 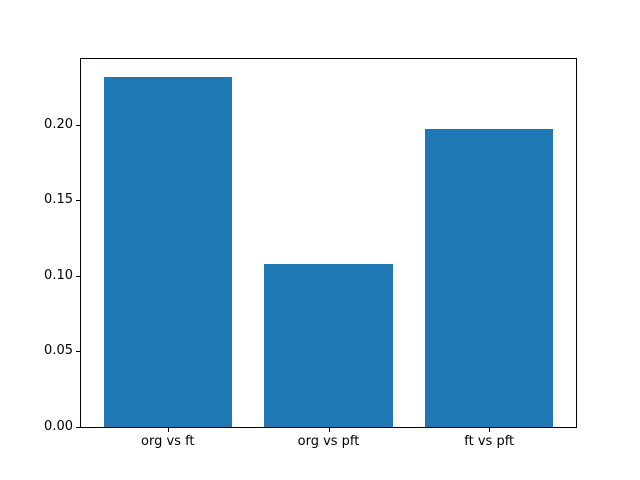 What do you see at coordinates (489, 278) in the screenshot?
I see `bar-ft-vs-pft` at bounding box center [489, 278].